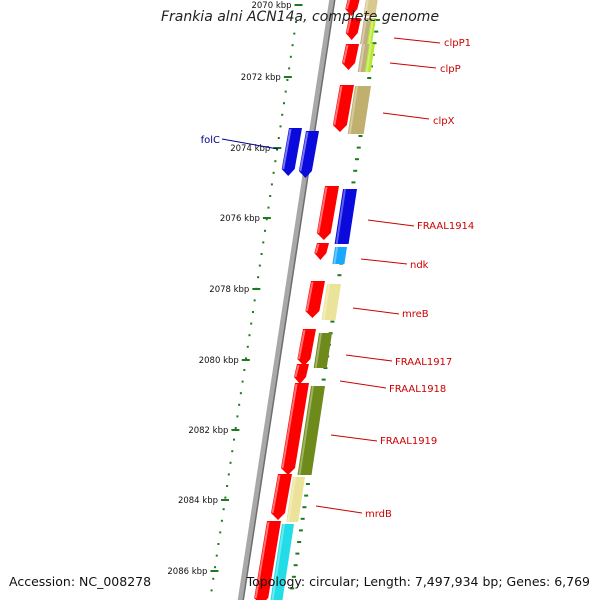 This screenshot has width=600, height=600. What do you see at coordinates (331, 302) in the screenshot?
I see `cds-block-mreB` at bounding box center [331, 302].